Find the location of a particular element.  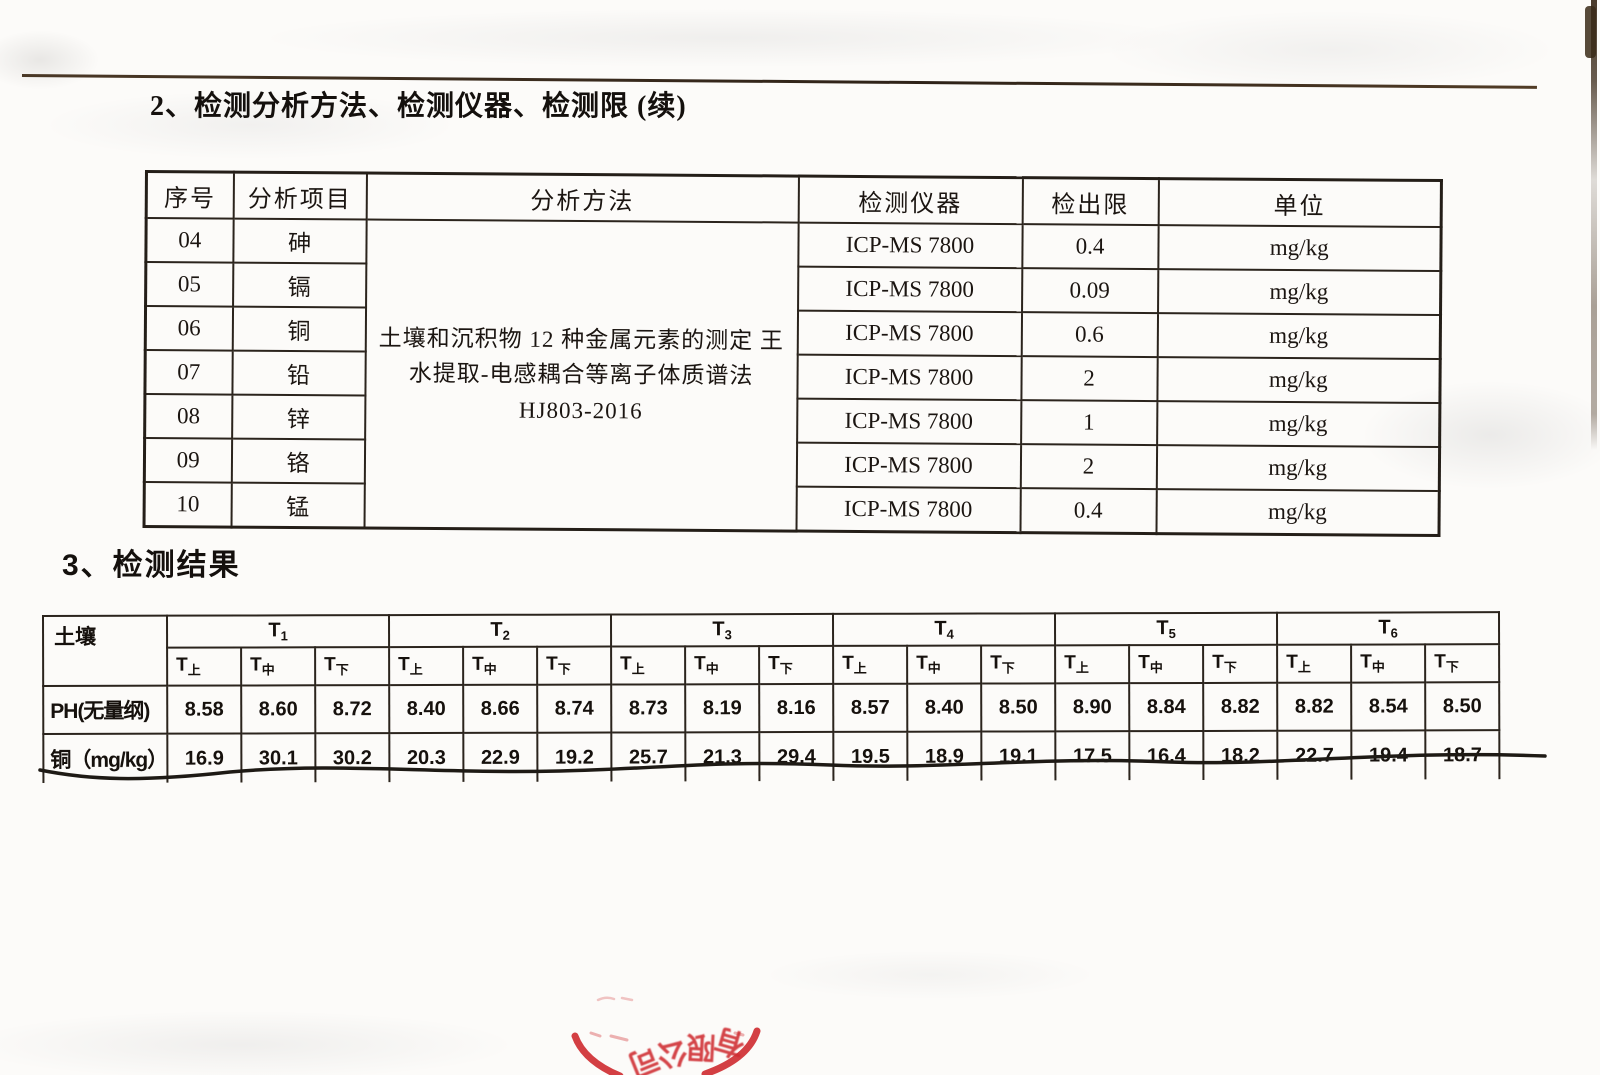

cu-value-cell: 30.2 is located at coordinates (352, 758).